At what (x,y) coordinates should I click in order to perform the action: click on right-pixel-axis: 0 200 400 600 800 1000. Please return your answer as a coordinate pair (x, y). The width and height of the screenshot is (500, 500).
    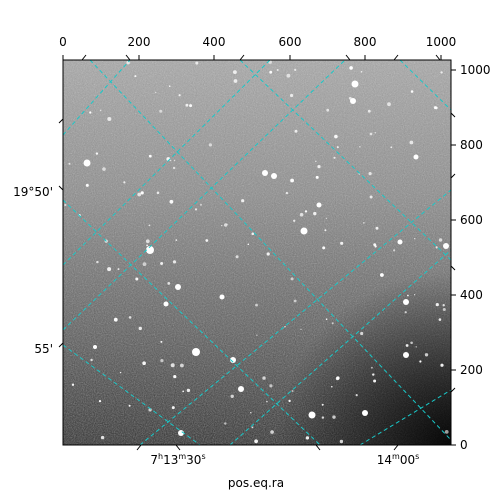
    Looking at the image, I should click on (471, 257).